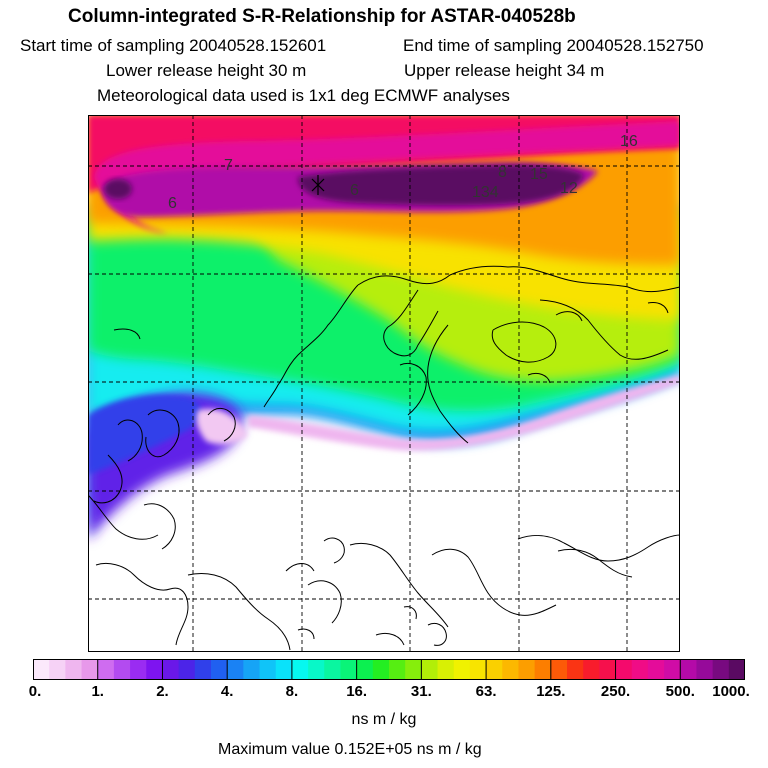 This screenshot has width=768, height=768. What do you see at coordinates (486, 691) in the screenshot?
I see `colorbar-tick-label: 63.` at bounding box center [486, 691].